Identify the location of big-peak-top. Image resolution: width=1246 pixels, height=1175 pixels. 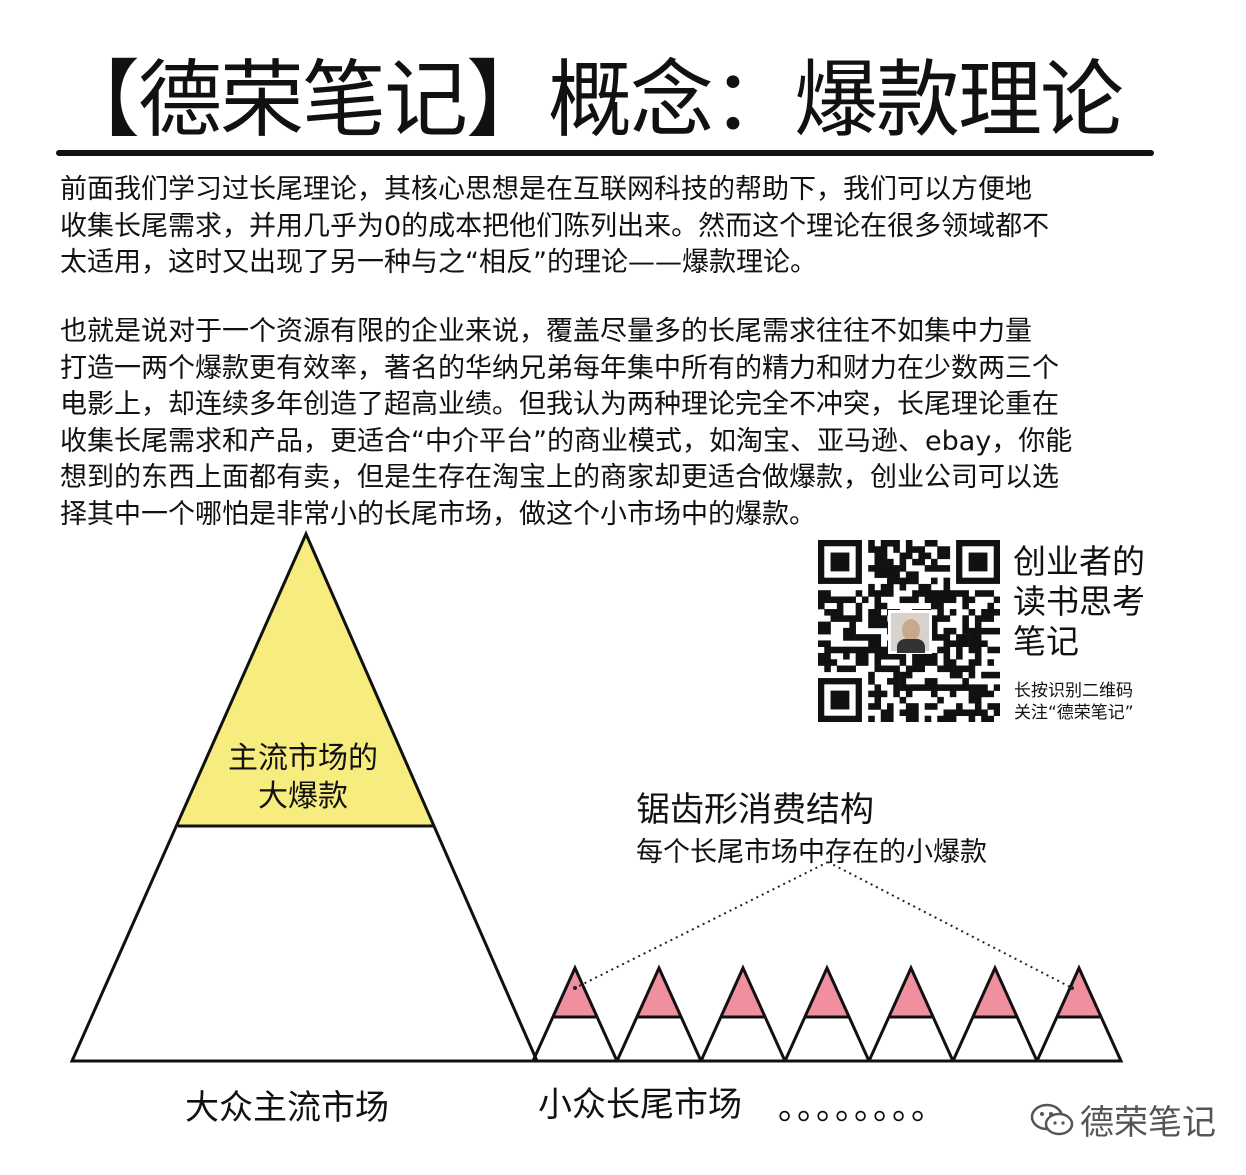
(305, 680).